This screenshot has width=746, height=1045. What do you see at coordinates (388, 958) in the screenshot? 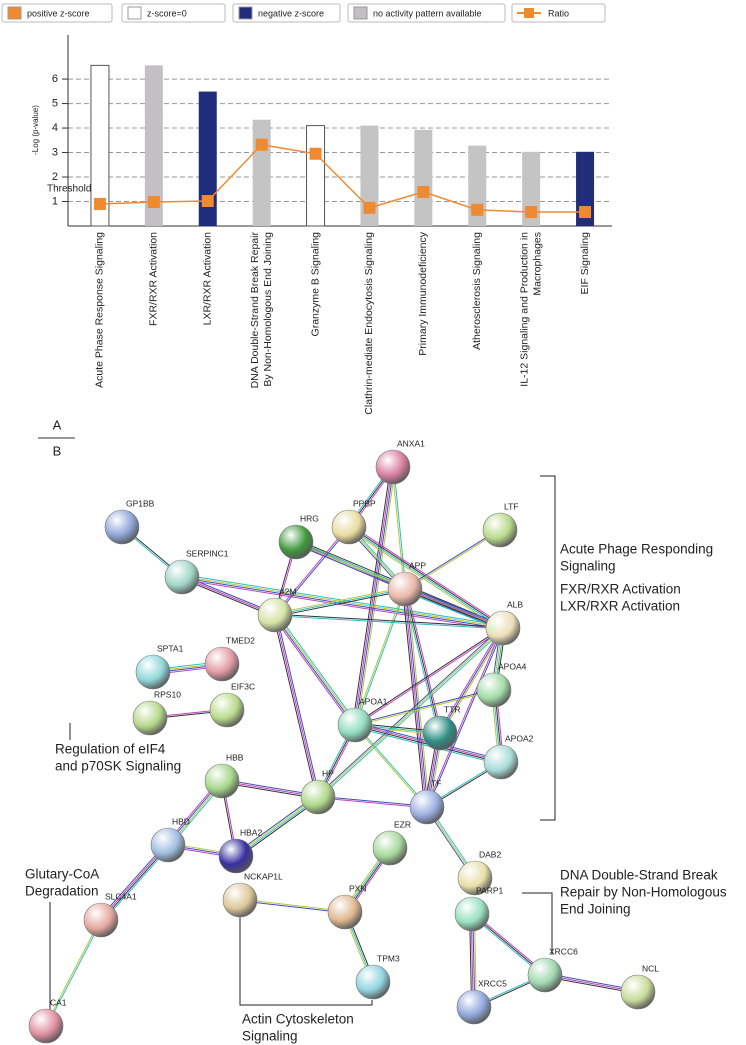
I see `node-label: TPM3` at bounding box center [388, 958].